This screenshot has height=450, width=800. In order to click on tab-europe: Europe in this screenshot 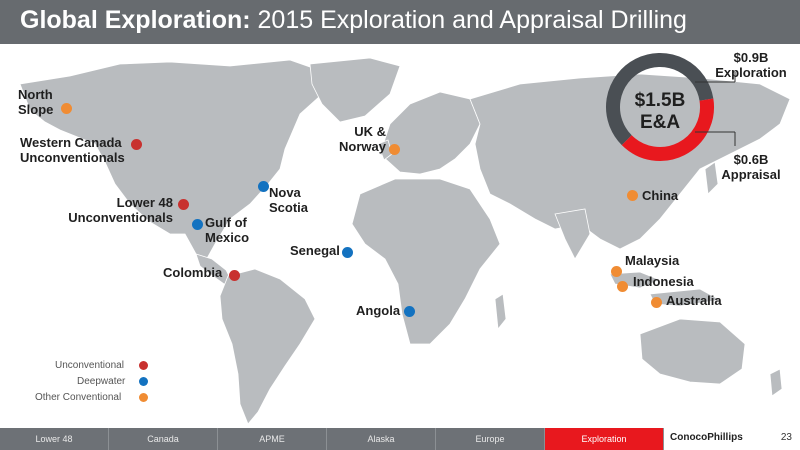, I will do `click(490, 439)`.